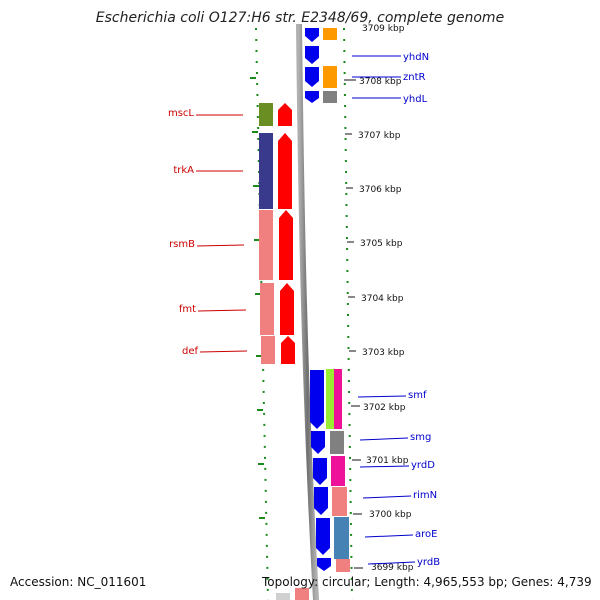 This screenshot has width=600, height=600. What do you see at coordinates (285, 171) in the screenshot?
I see `cds-arrow-trkA` at bounding box center [285, 171].